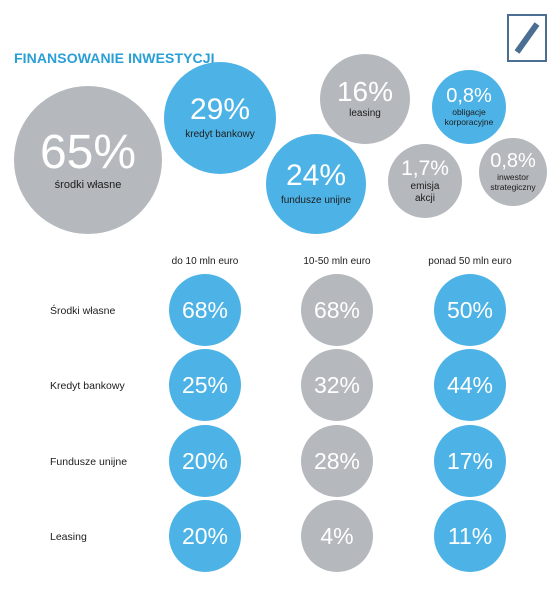 The image size is (557, 589). I want to click on bubble-obligacje-korporacyjne: 0,8% obligacje korporacyjne, so click(469, 107).